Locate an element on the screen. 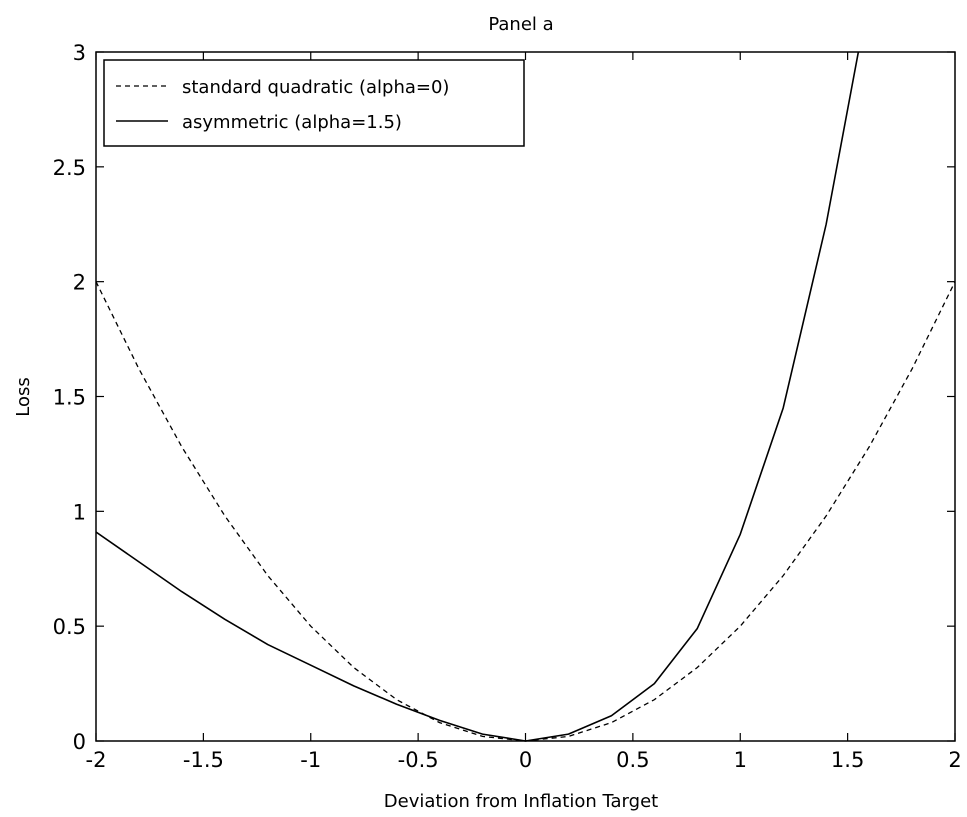 This screenshot has height=817, width=967. legend-label-asymmetric: asymmetric (alpha=1.5) is located at coordinates (292, 122).